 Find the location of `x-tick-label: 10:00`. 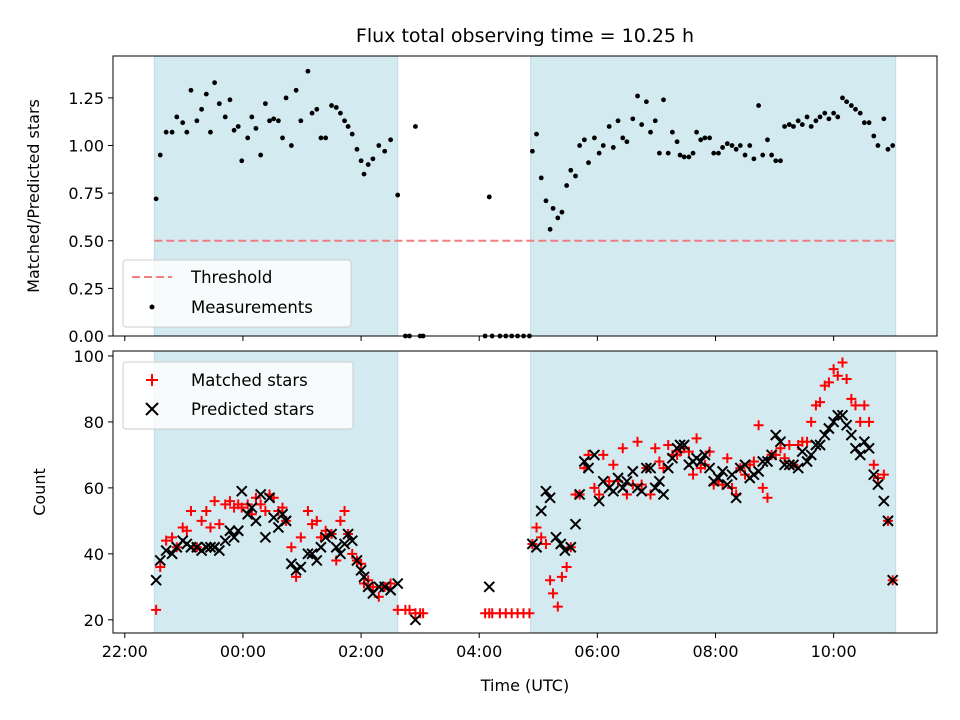

x-tick-label: 10:00 is located at coordinates (834, 651).